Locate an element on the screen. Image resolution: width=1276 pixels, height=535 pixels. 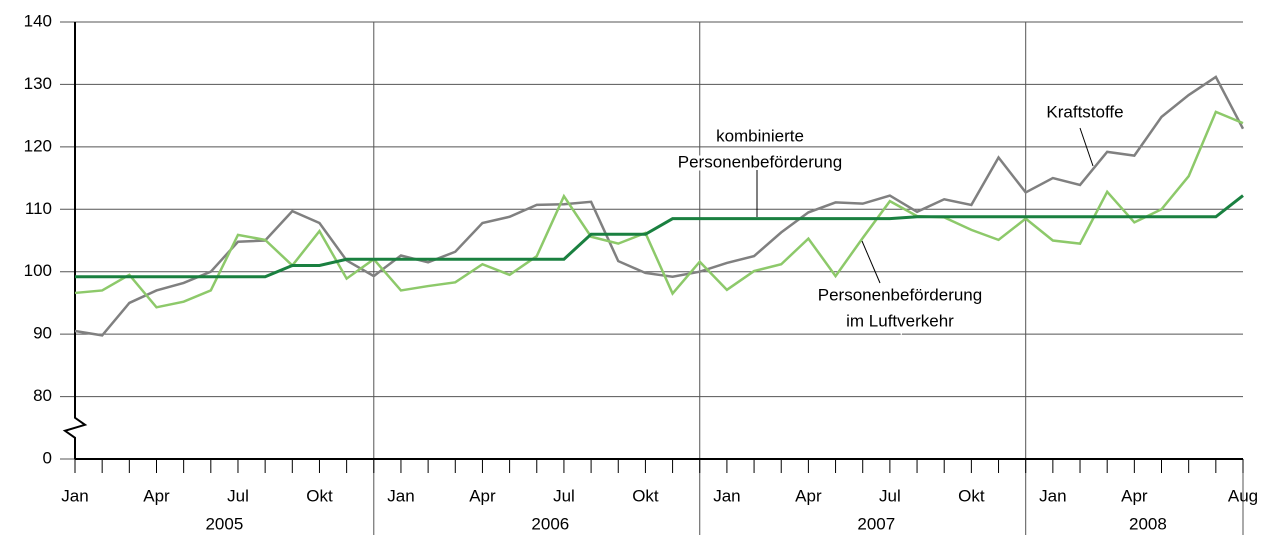
y-tick-label: 80 is located at coordinates (42, 395).